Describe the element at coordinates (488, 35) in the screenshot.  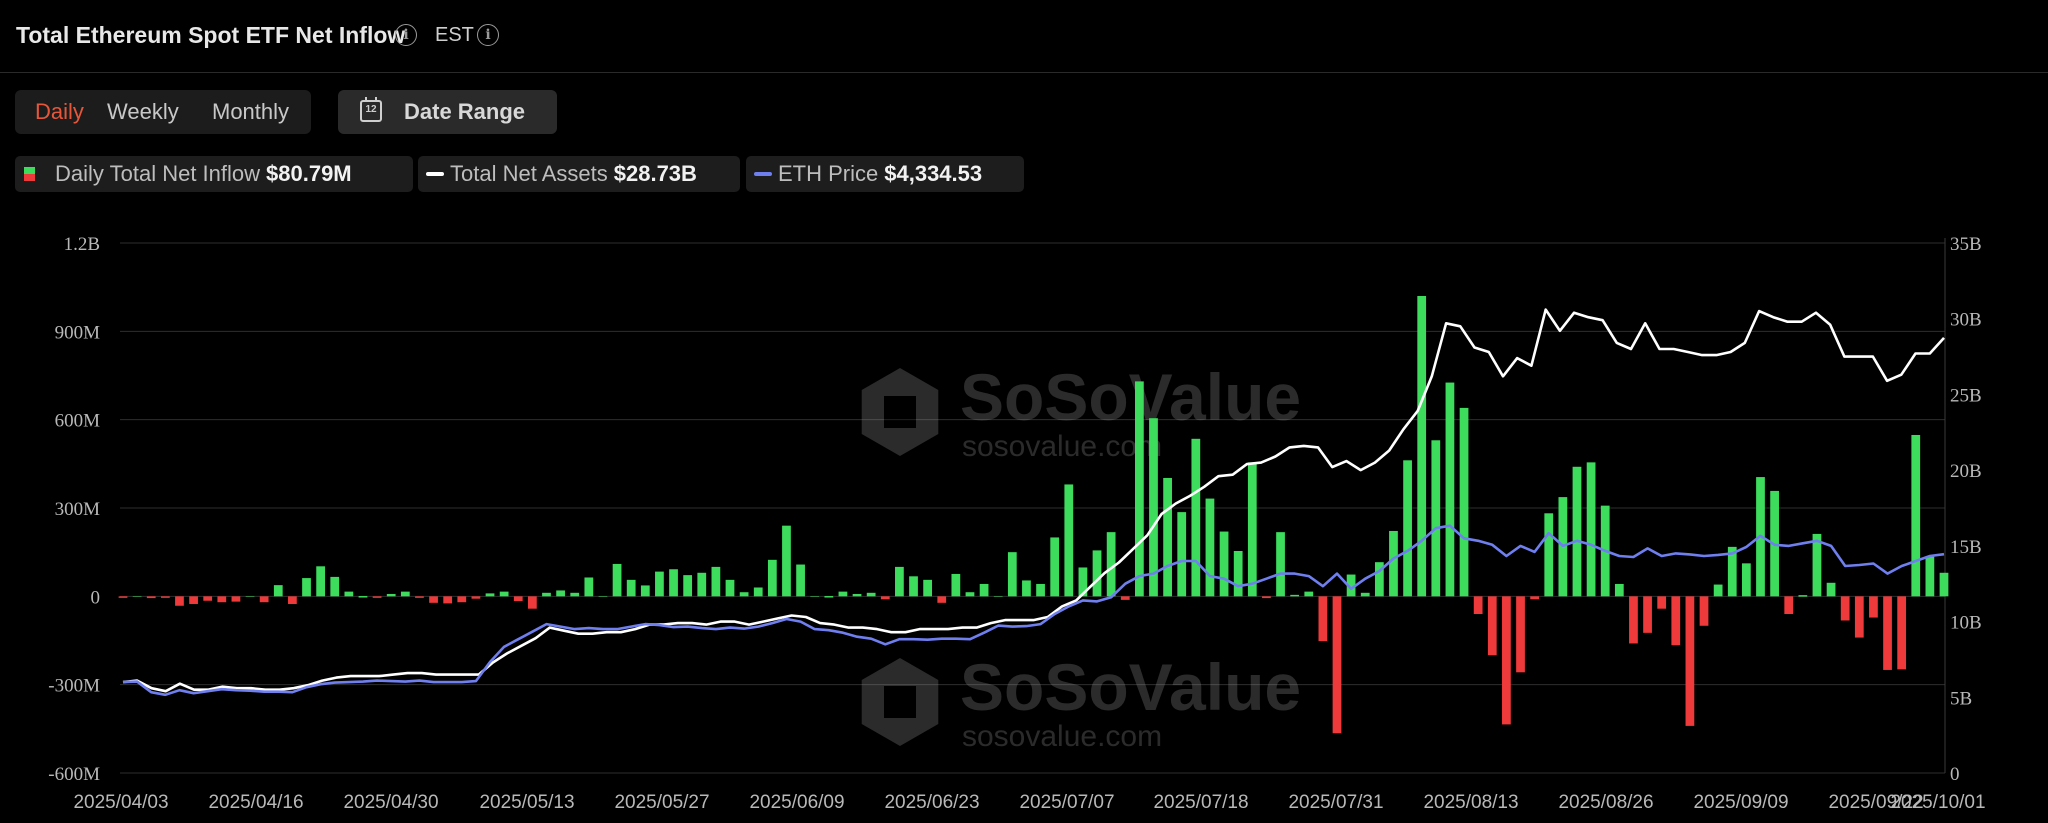
I see `timezone-info-icon: i` at that location.